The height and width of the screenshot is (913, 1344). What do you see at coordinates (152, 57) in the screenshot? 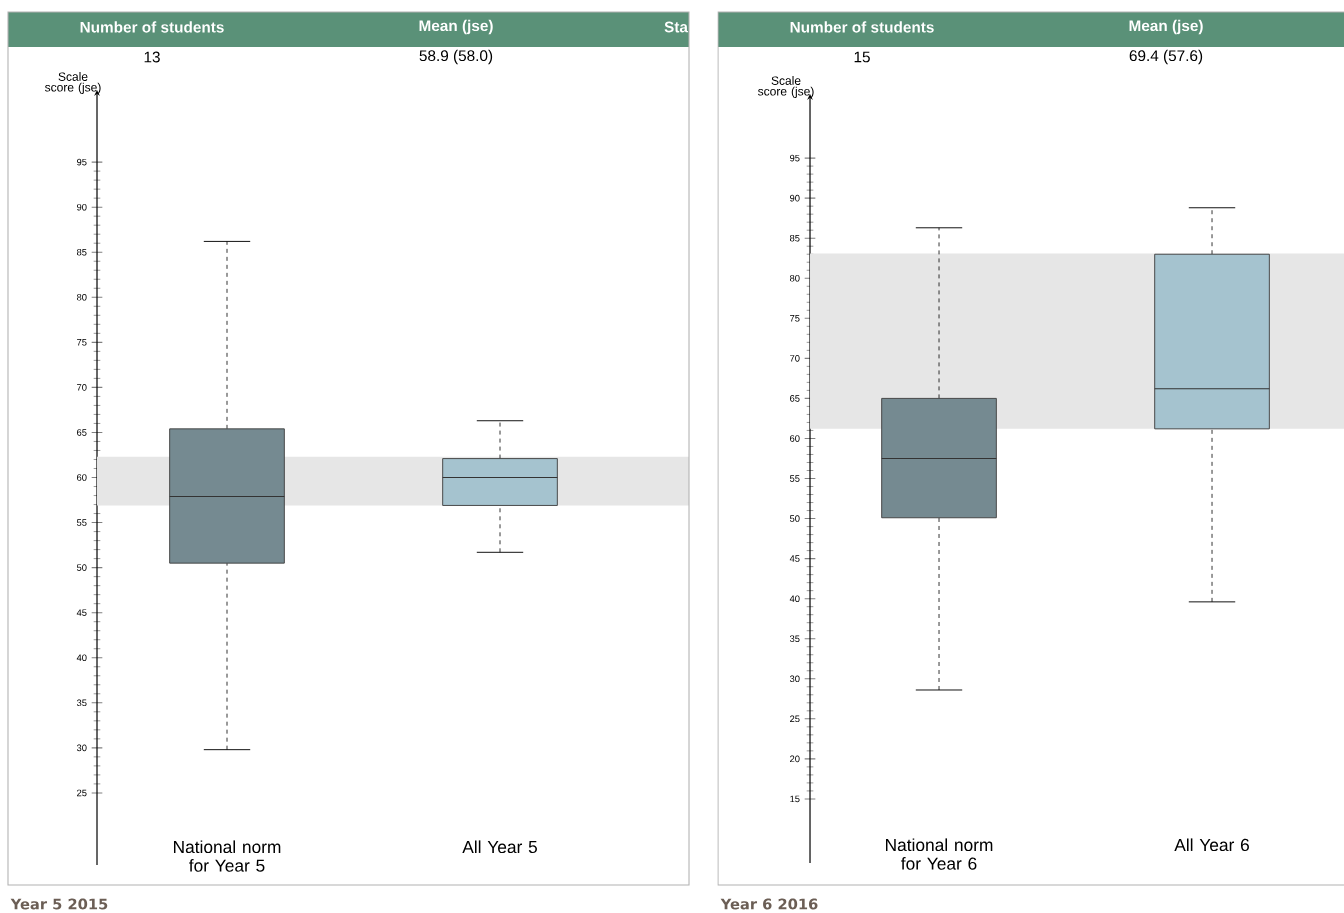
I see `text: 13` at bounding box center [152, 57].